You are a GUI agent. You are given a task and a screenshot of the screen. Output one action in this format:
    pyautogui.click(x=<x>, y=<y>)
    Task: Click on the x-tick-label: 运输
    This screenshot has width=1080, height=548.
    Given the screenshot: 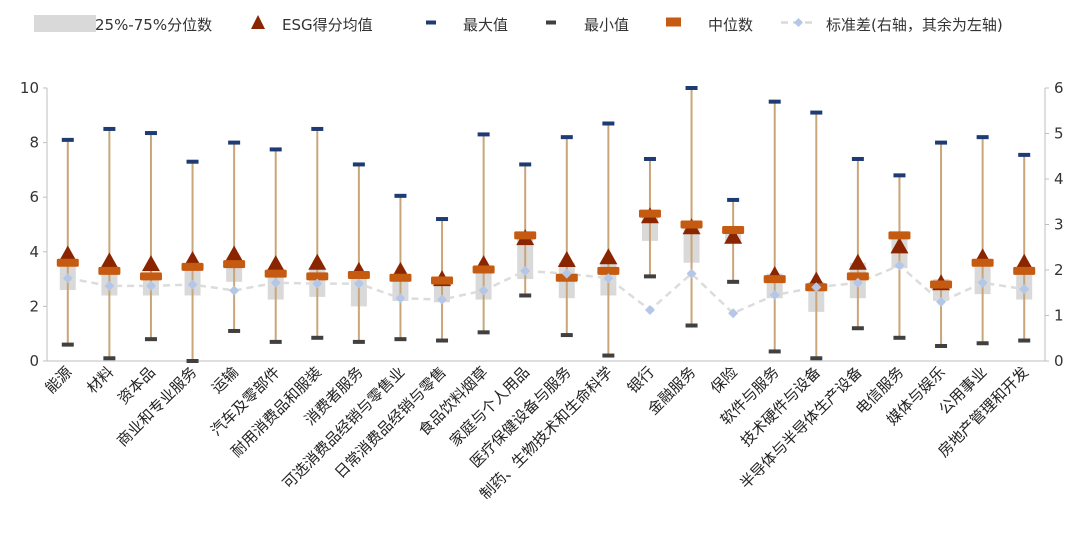 What is the action you would take?
    pyautogui.click(x=225, y=380)
    